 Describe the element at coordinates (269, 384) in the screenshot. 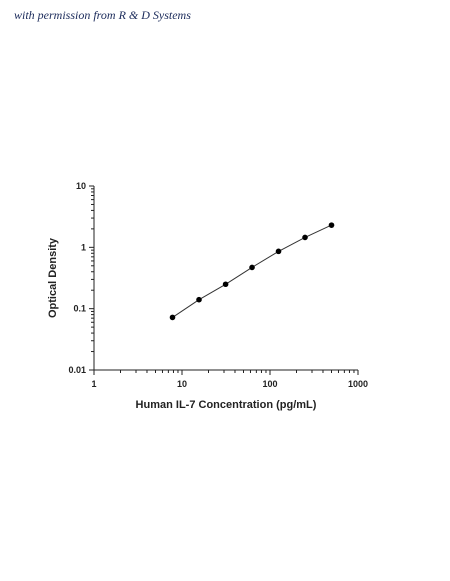

I see `x-tick-label: 100` at that location.